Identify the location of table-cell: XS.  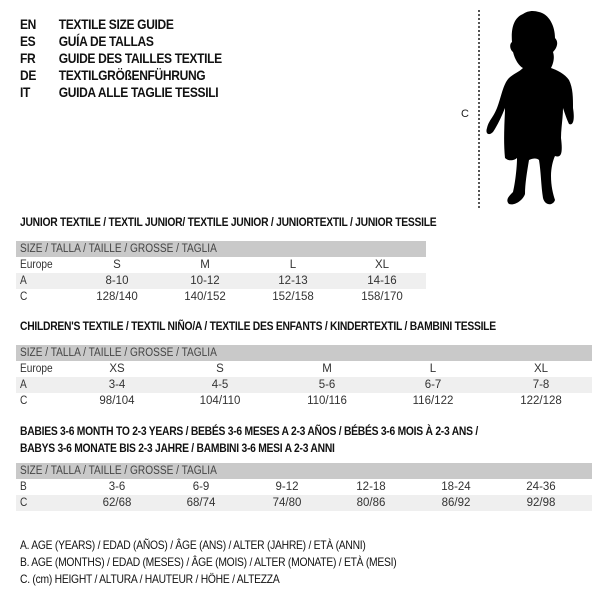
(117, 369).